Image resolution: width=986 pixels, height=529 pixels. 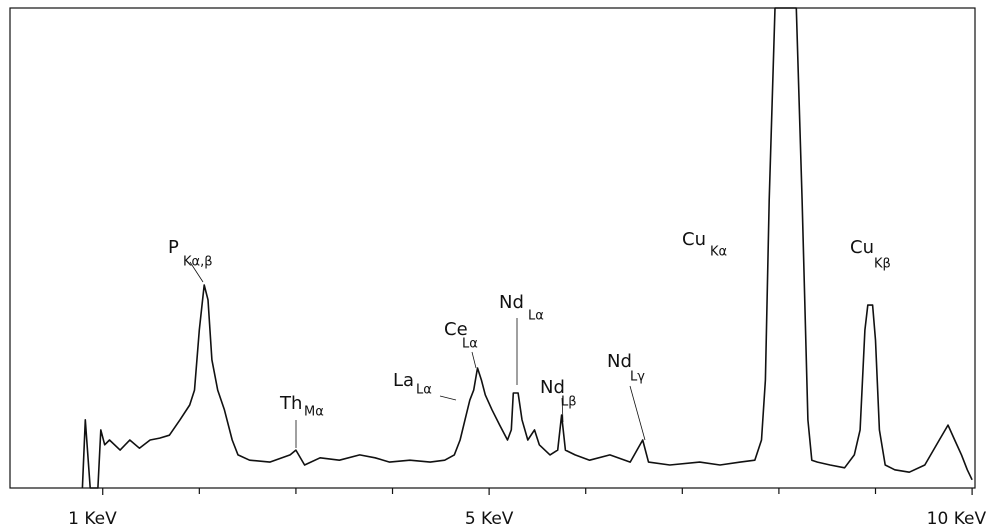 I want to click on peak-label: Ce, so click(x=456, y=329).